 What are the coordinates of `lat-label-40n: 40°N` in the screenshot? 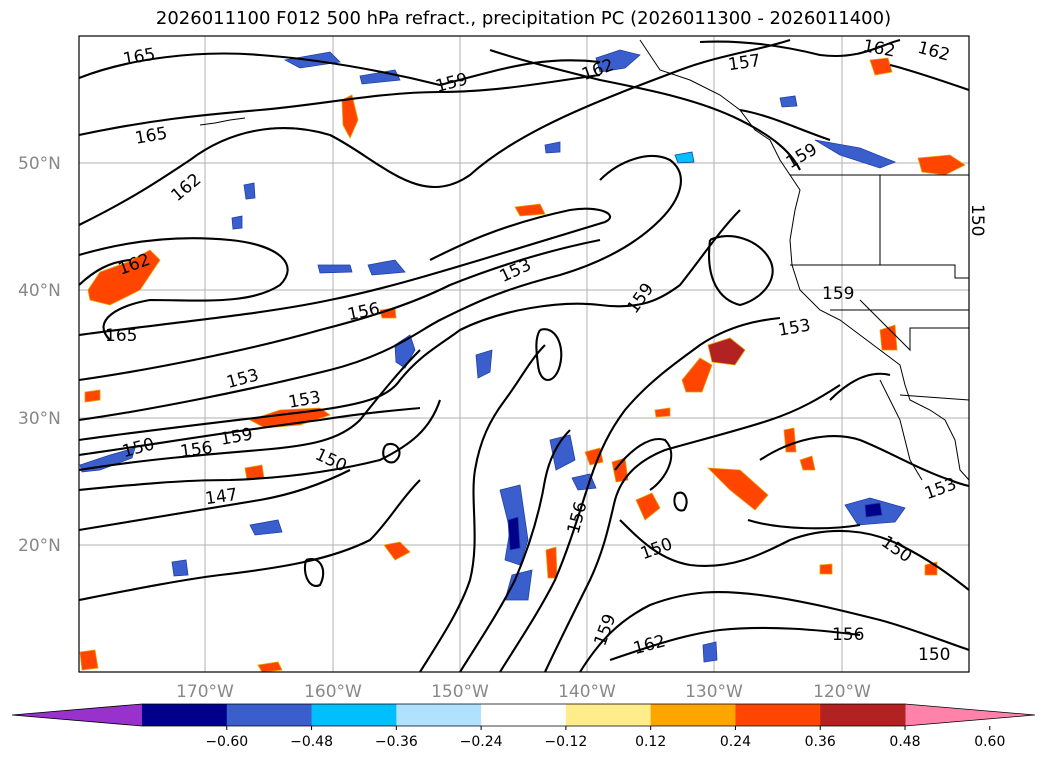 It's located at (39, 291).